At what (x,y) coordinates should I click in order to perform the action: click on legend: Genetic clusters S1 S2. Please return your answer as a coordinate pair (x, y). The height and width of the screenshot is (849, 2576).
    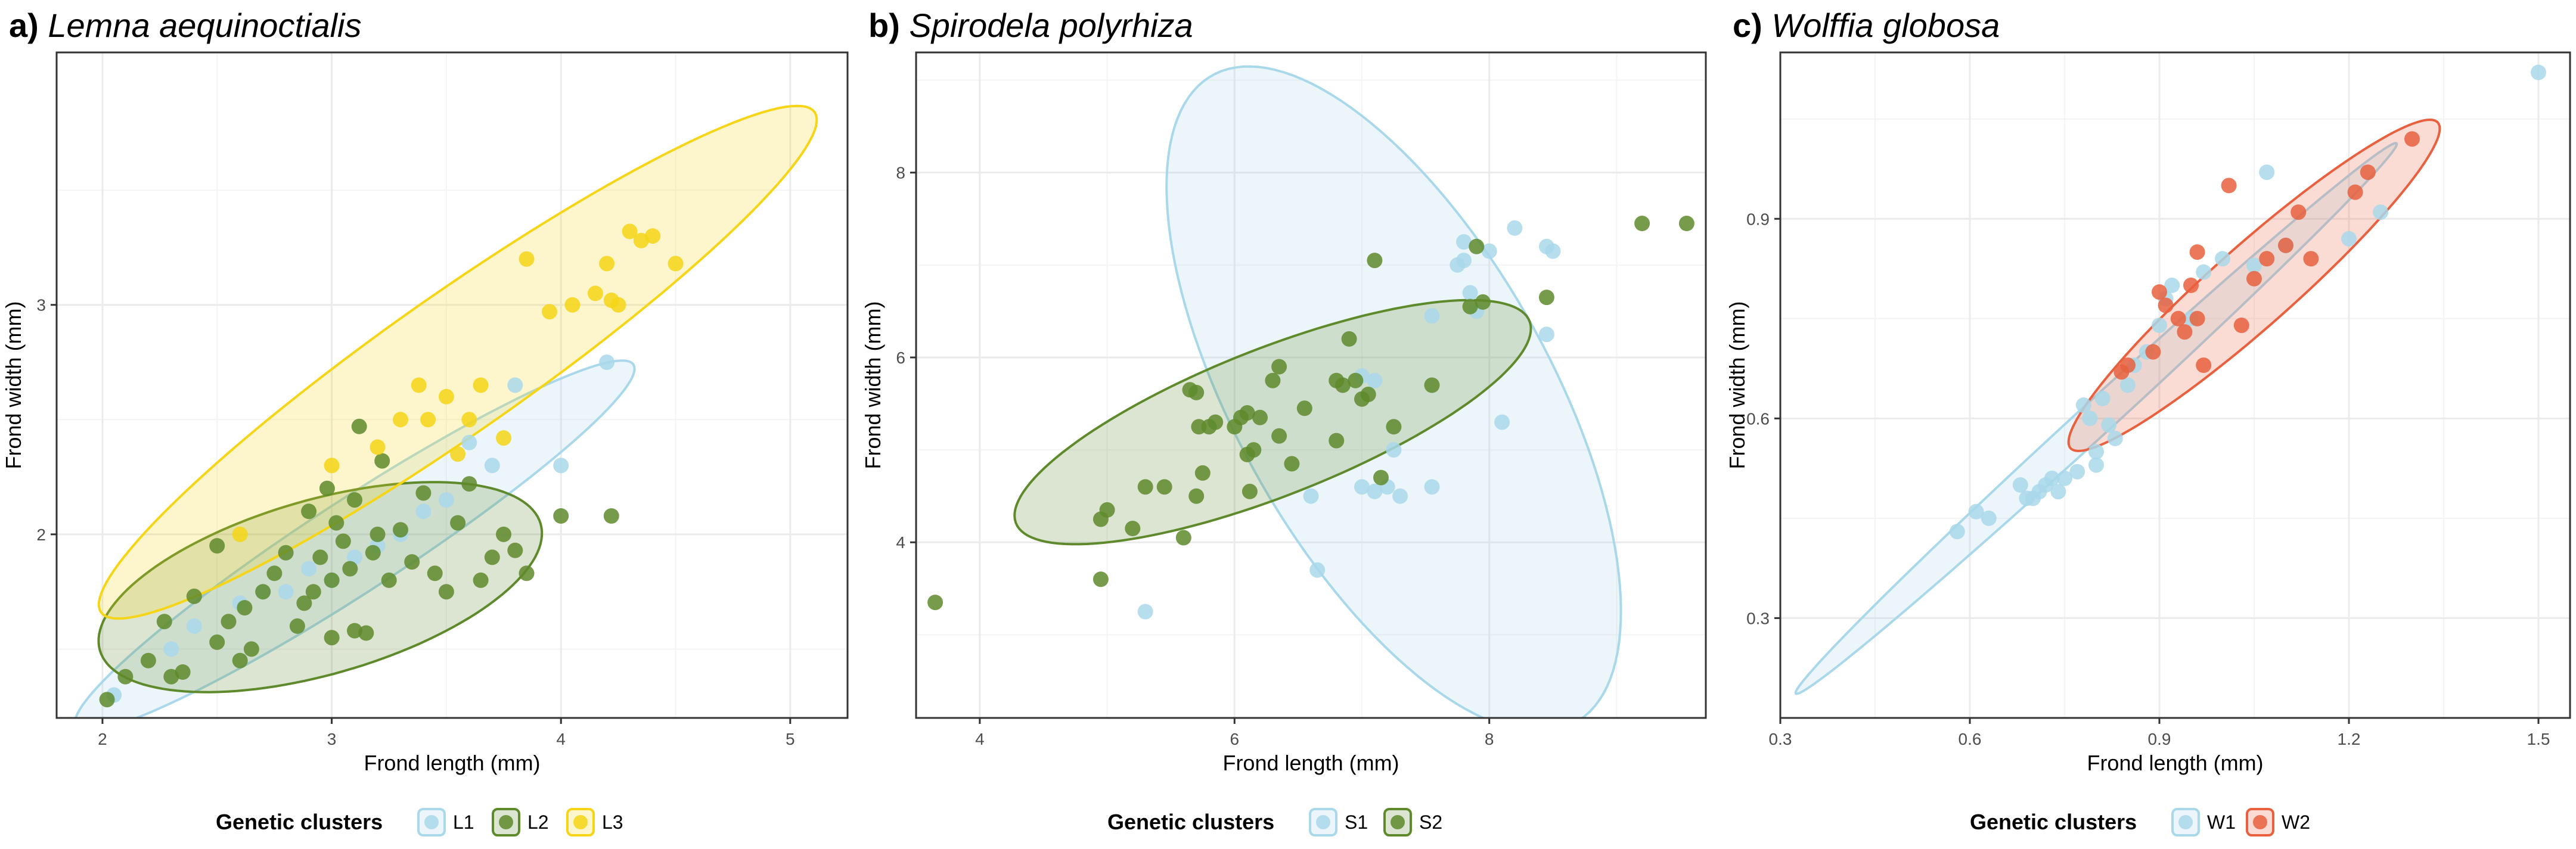
    Looking at the image, I should click on (1275, 822).